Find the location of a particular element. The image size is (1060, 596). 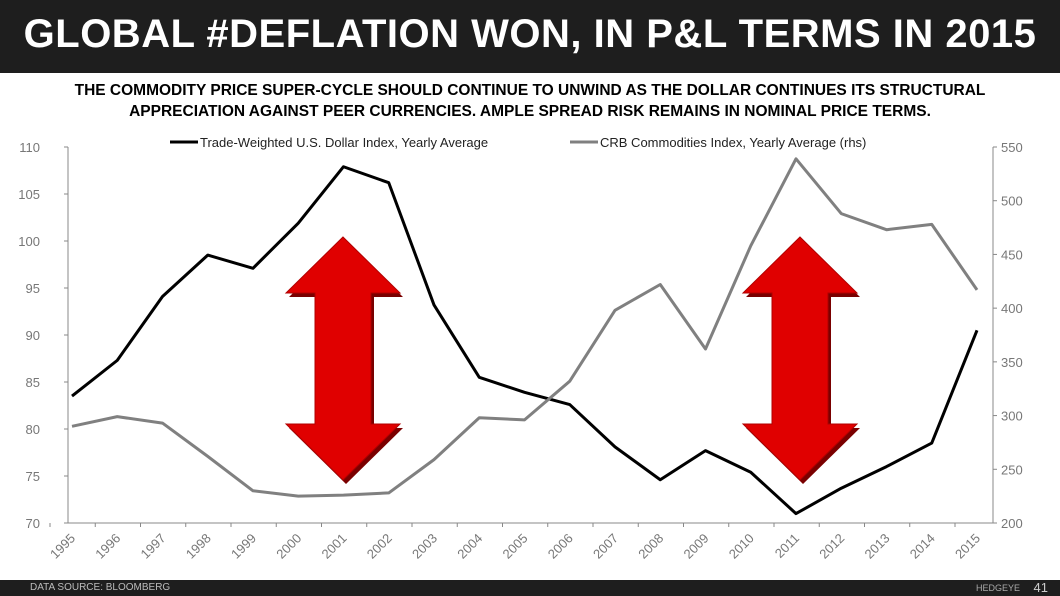

x-tick-label: 2011 is located at coordinates (787, 546).